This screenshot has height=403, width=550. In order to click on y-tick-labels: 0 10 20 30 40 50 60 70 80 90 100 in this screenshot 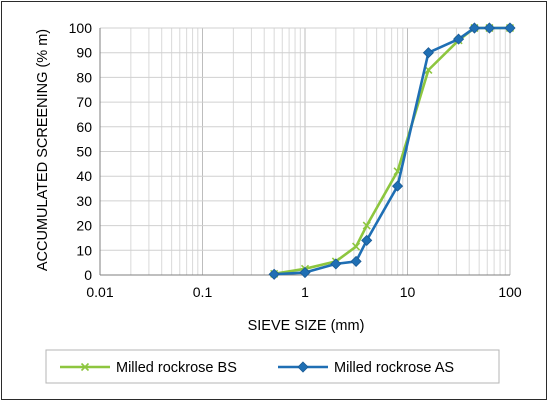, I will do `click(81, 151)`.